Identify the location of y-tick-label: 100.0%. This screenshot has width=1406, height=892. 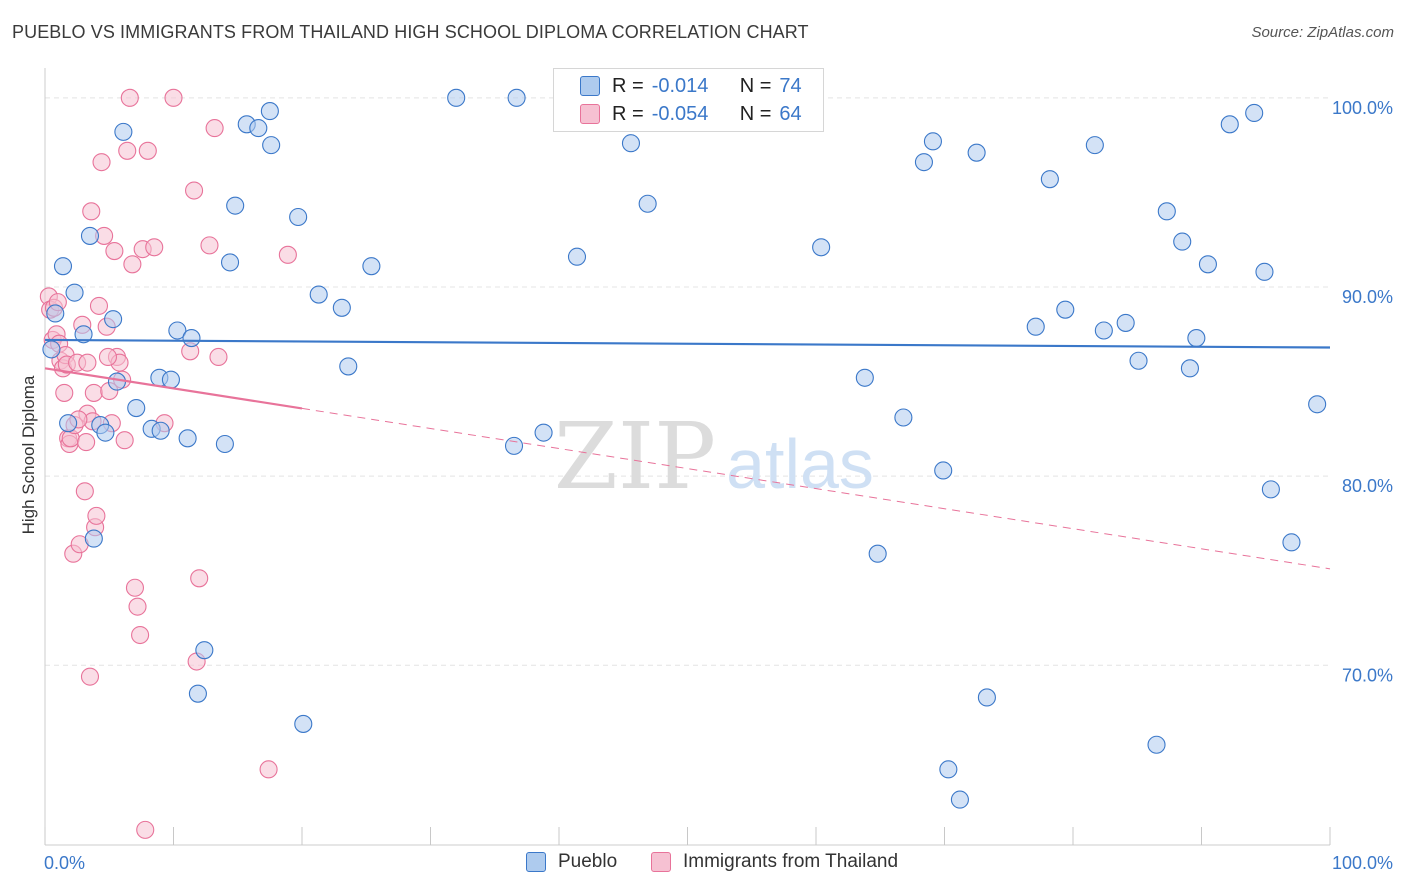
(1362, 108).